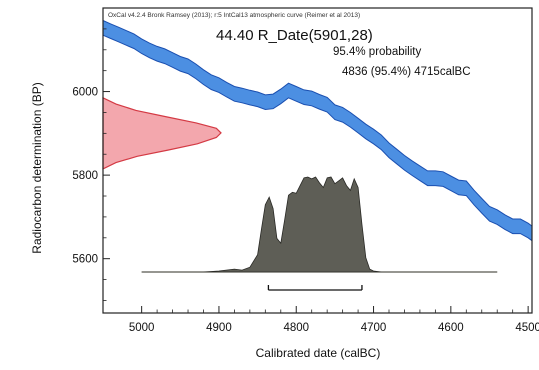 The width and height of the screenshot is (539, 370). Describe the element at coordinates (451, 328) in the screenshot. I see `x-tick-label: 4600` at that location.